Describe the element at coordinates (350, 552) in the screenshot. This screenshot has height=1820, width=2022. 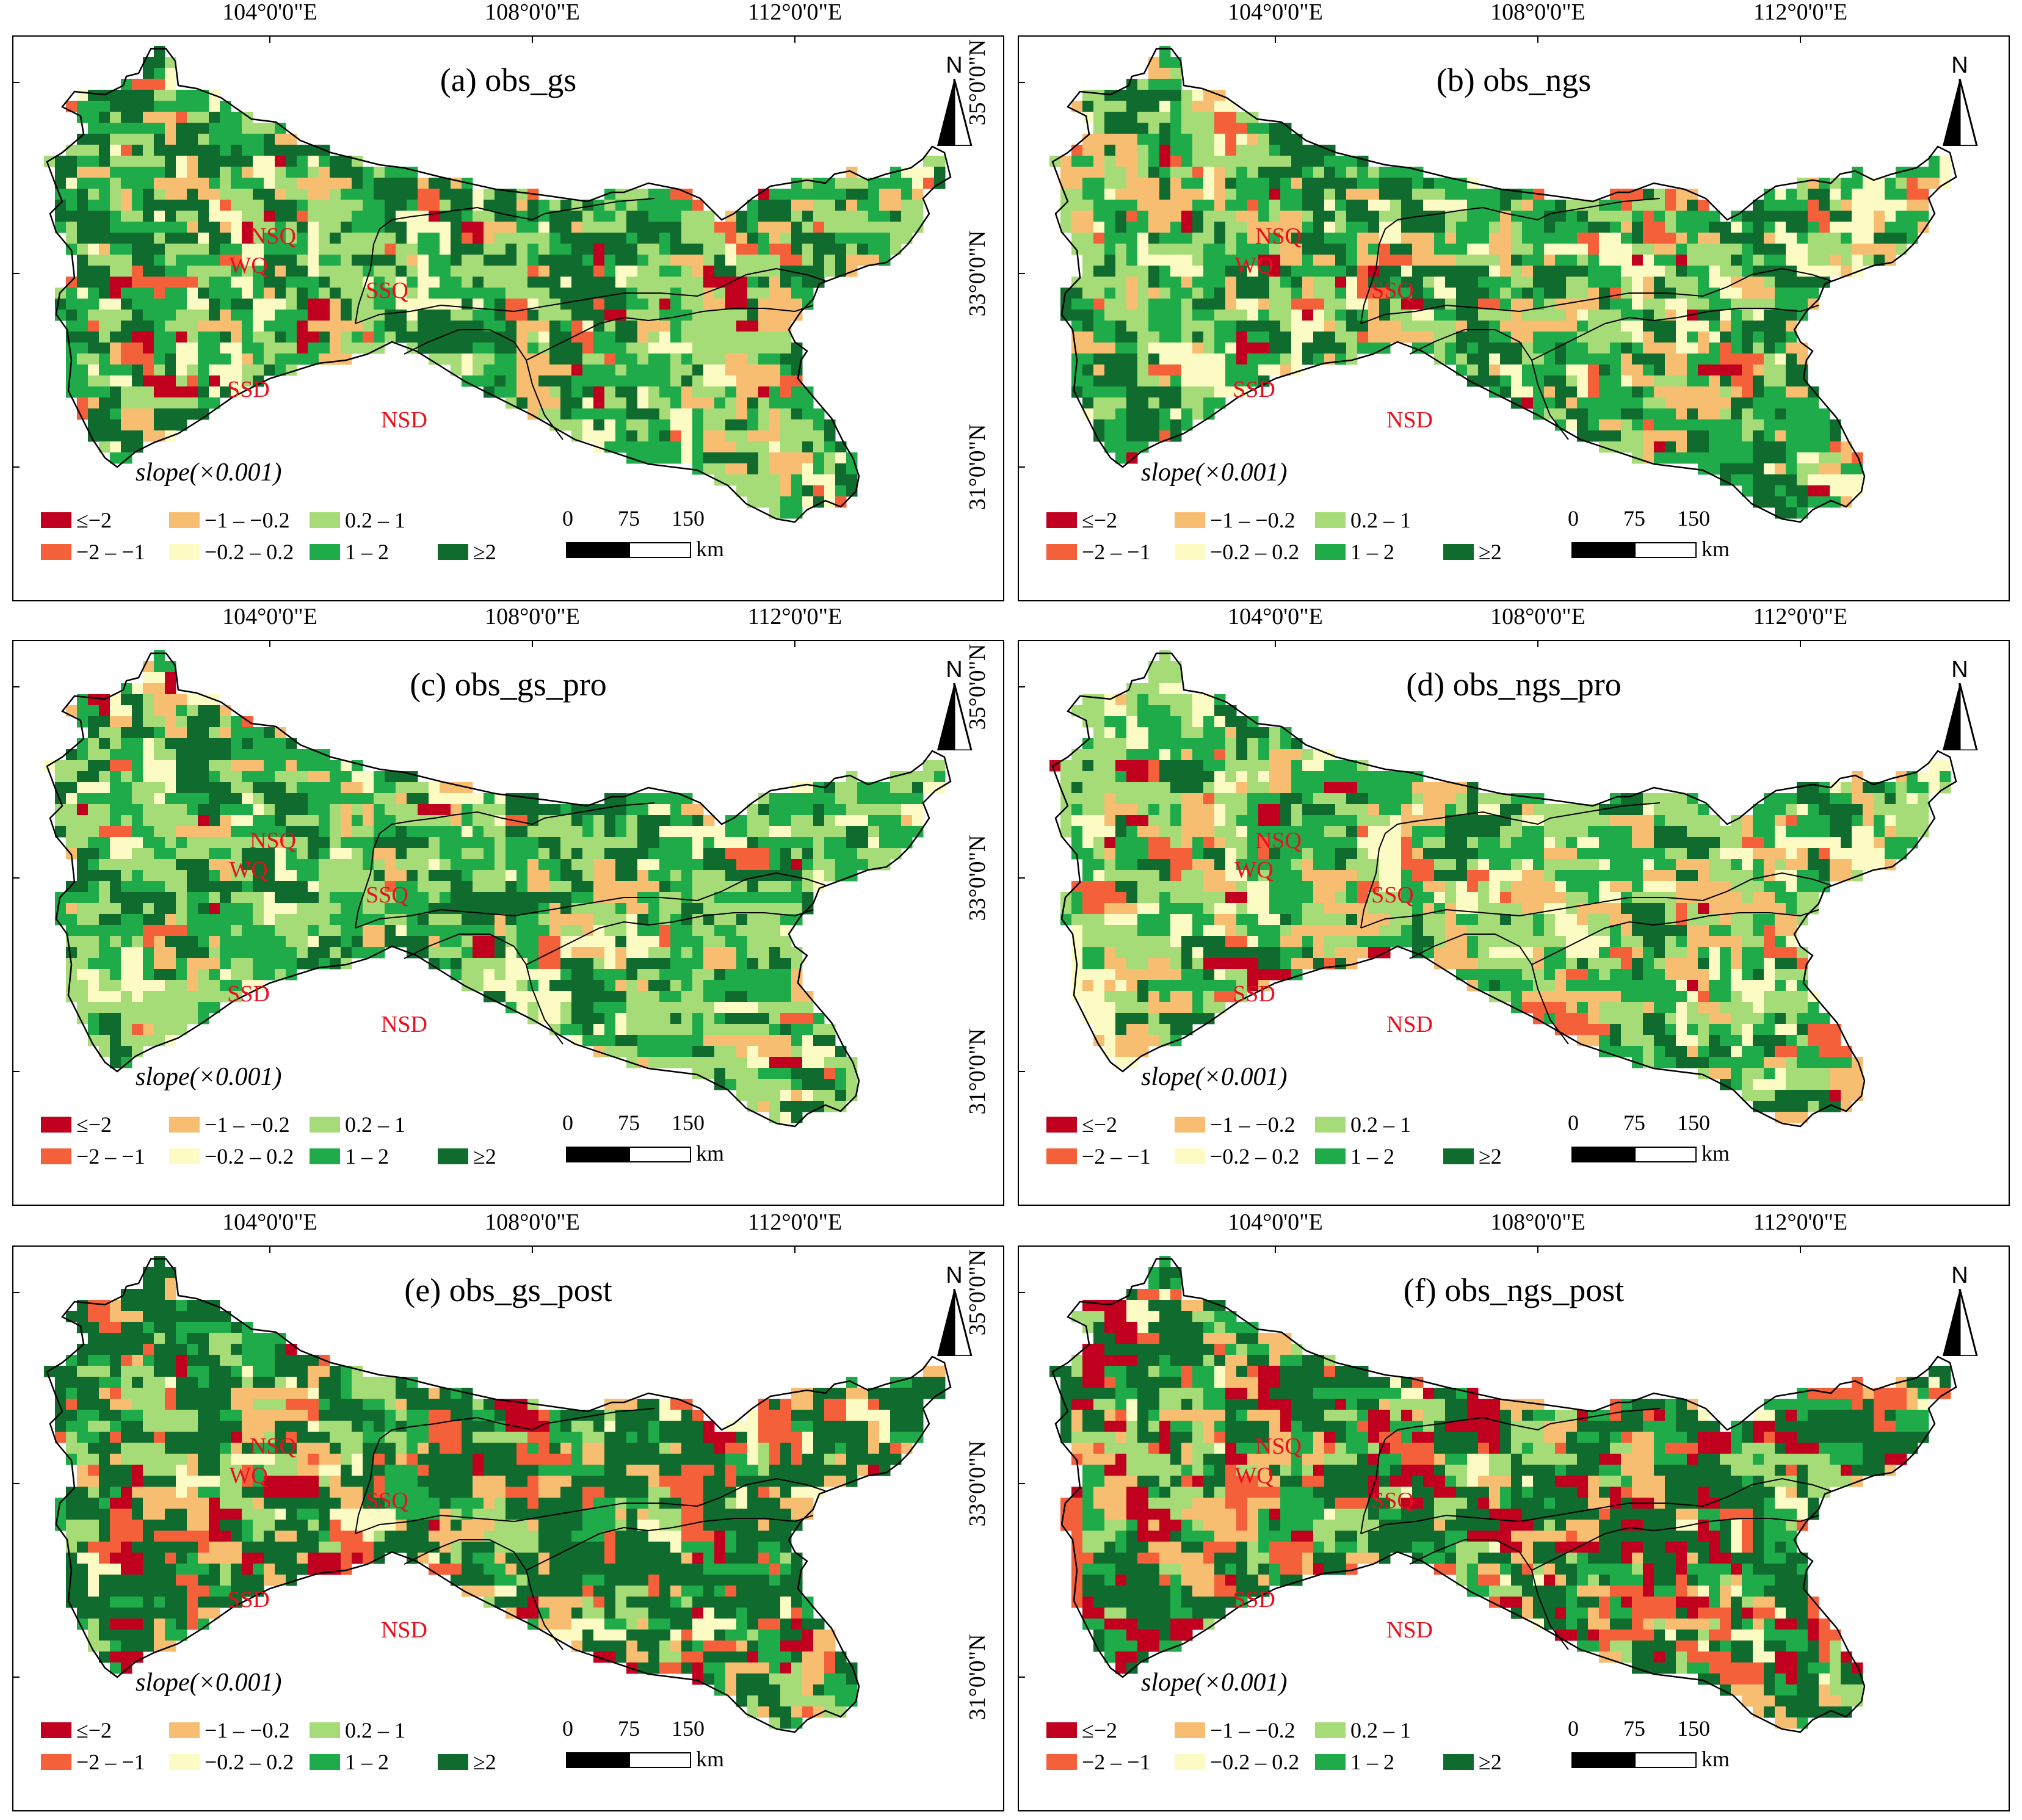
I see `legend-item-5: 1 – 2` at that location.